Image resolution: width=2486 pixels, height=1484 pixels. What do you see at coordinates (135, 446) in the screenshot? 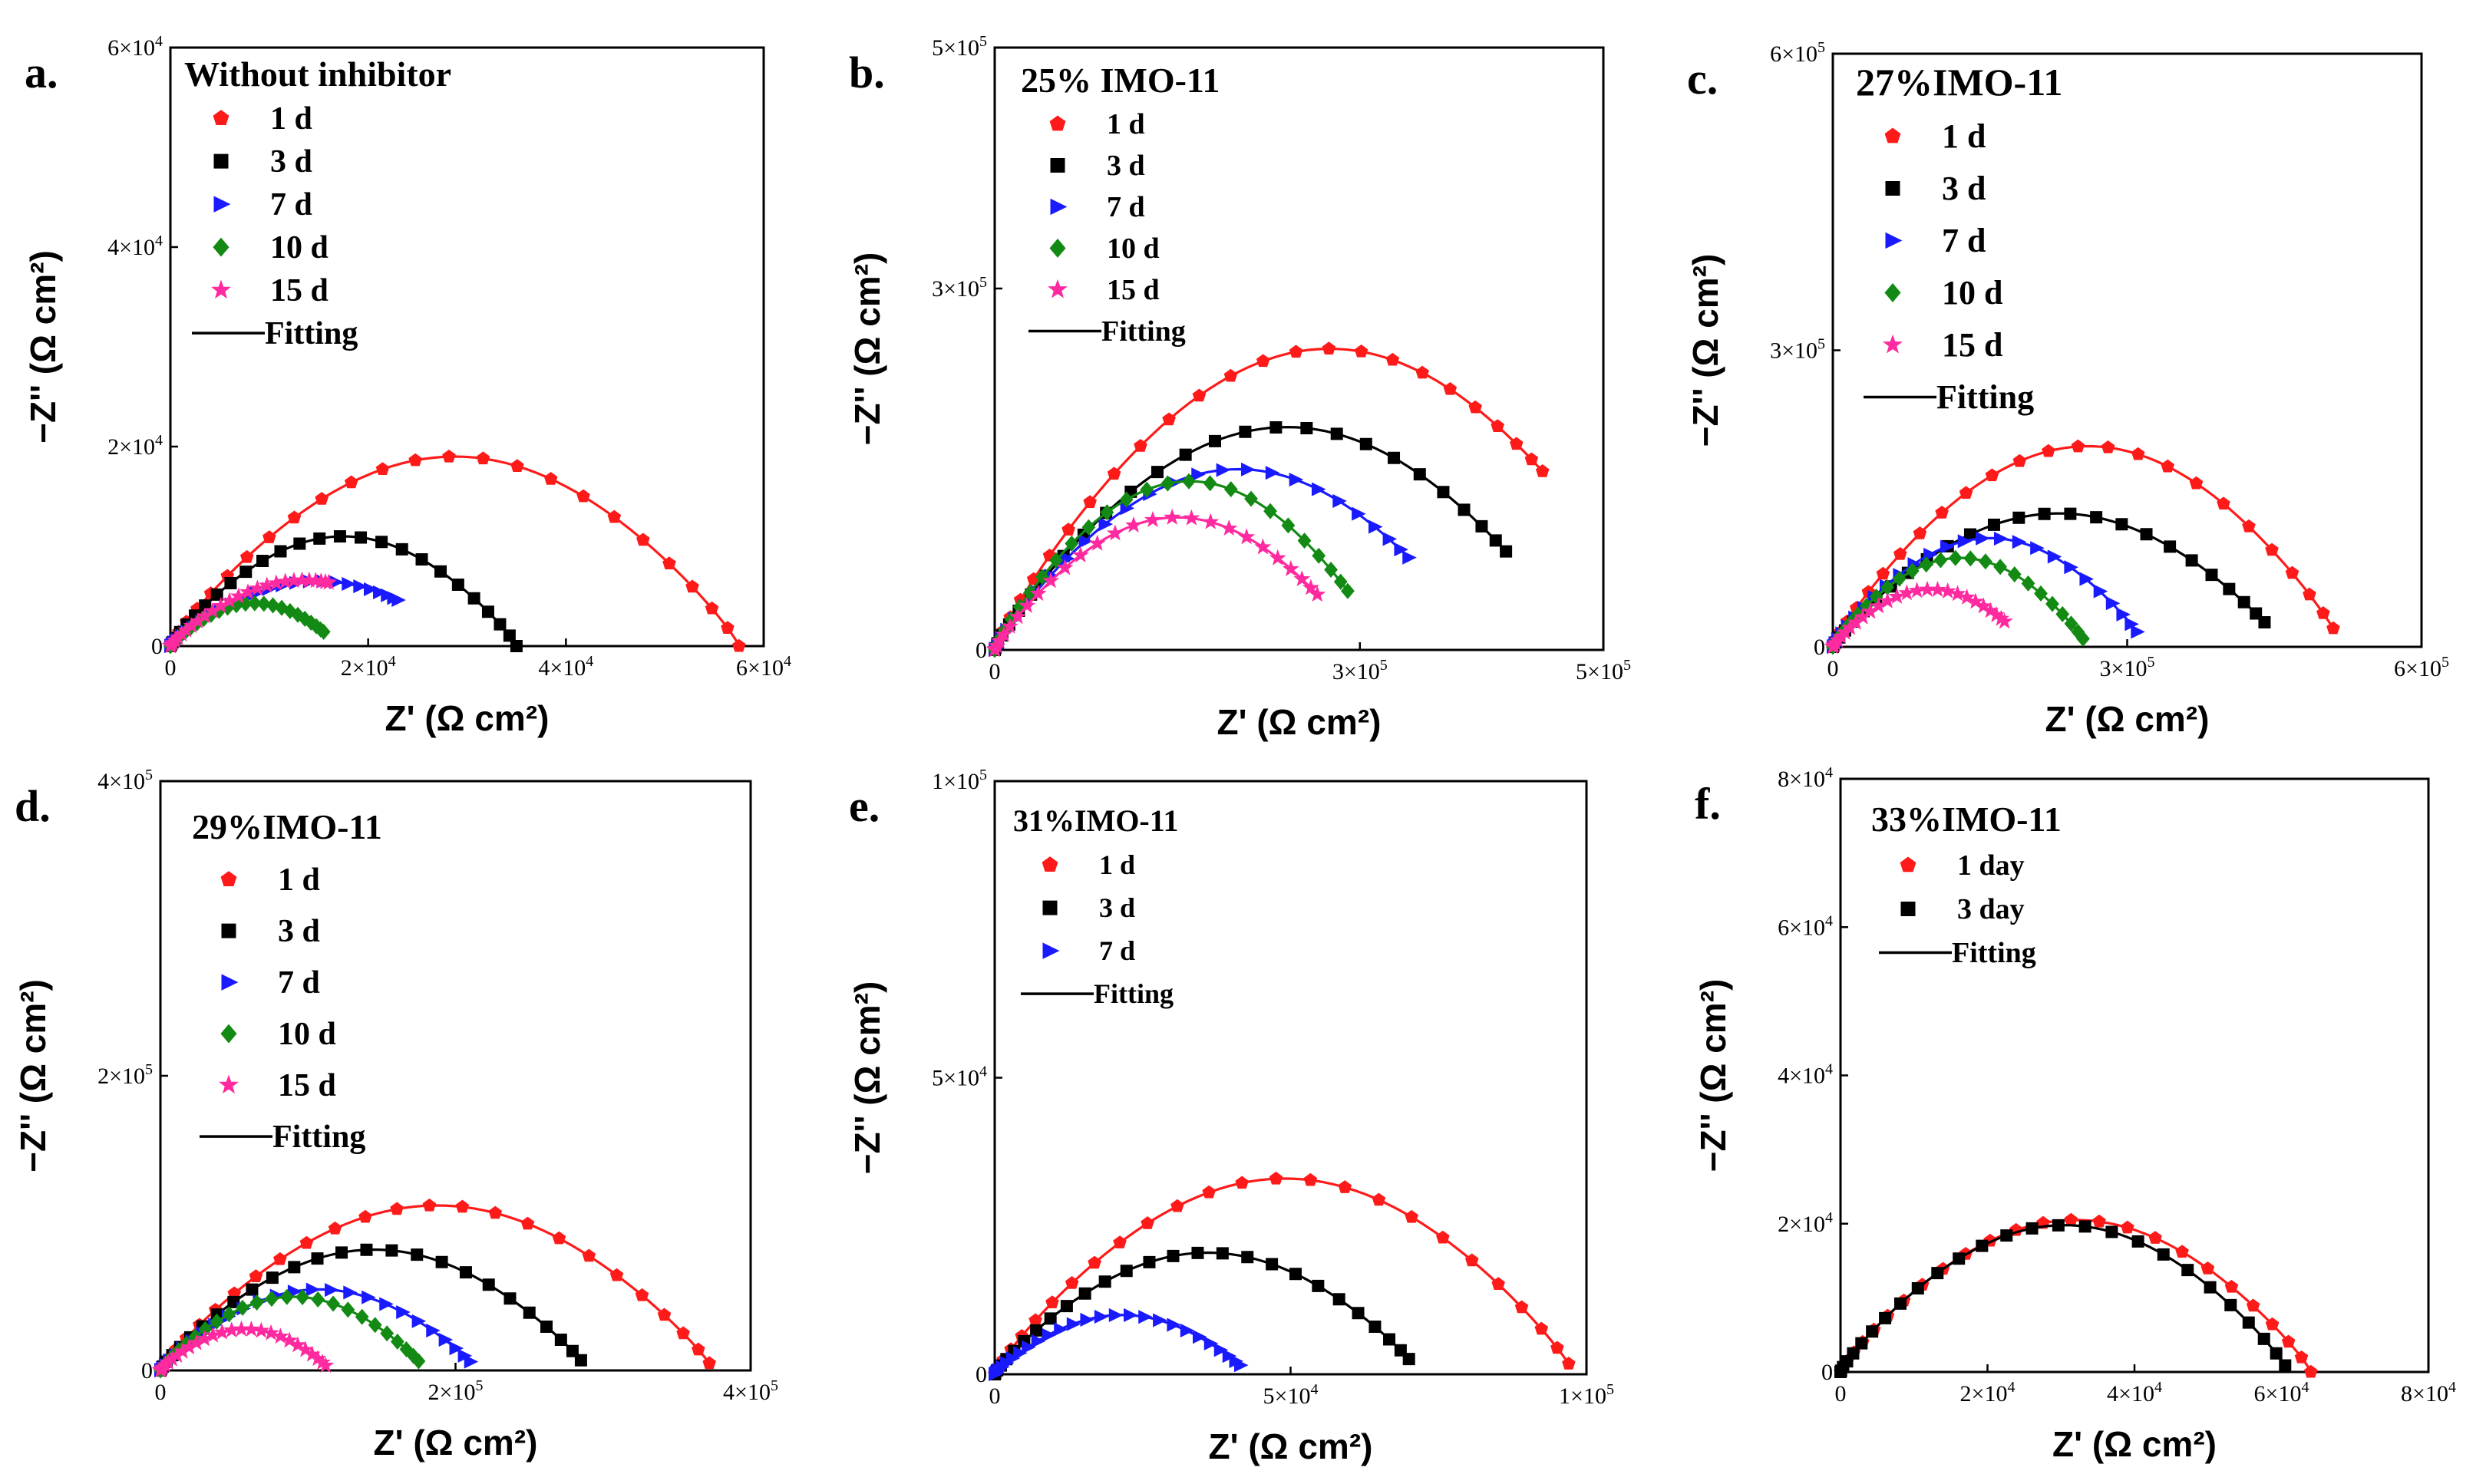
I see `y-tick-label: 2×10⁴` at bounding box center [135, 446].